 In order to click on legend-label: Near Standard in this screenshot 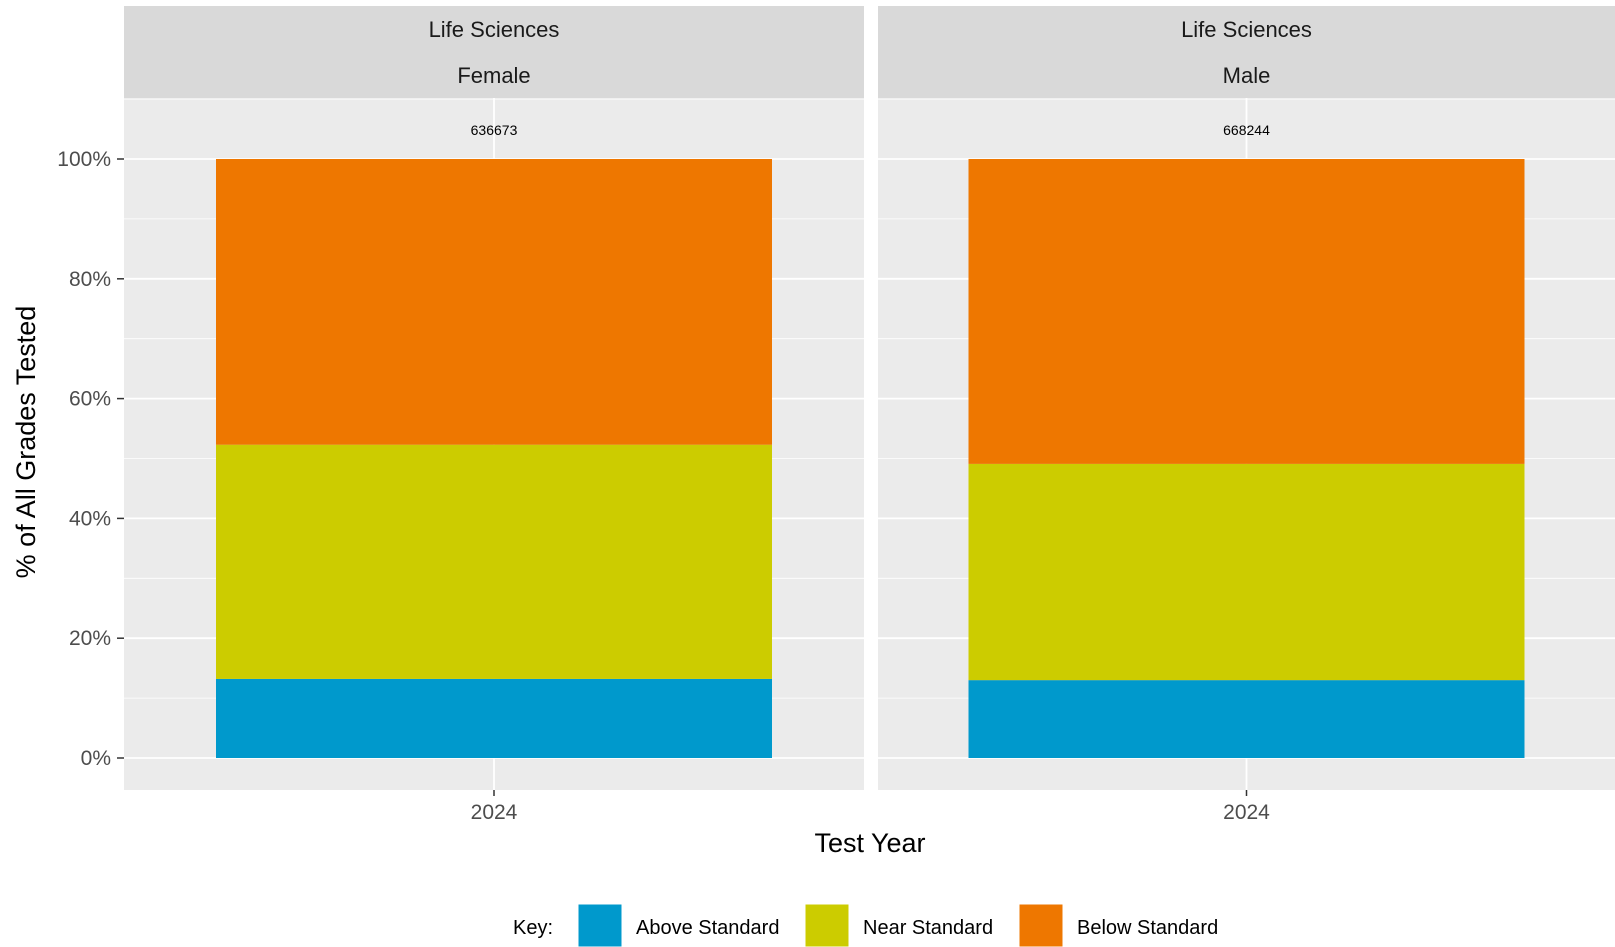, I will do `click(928, 928)`.